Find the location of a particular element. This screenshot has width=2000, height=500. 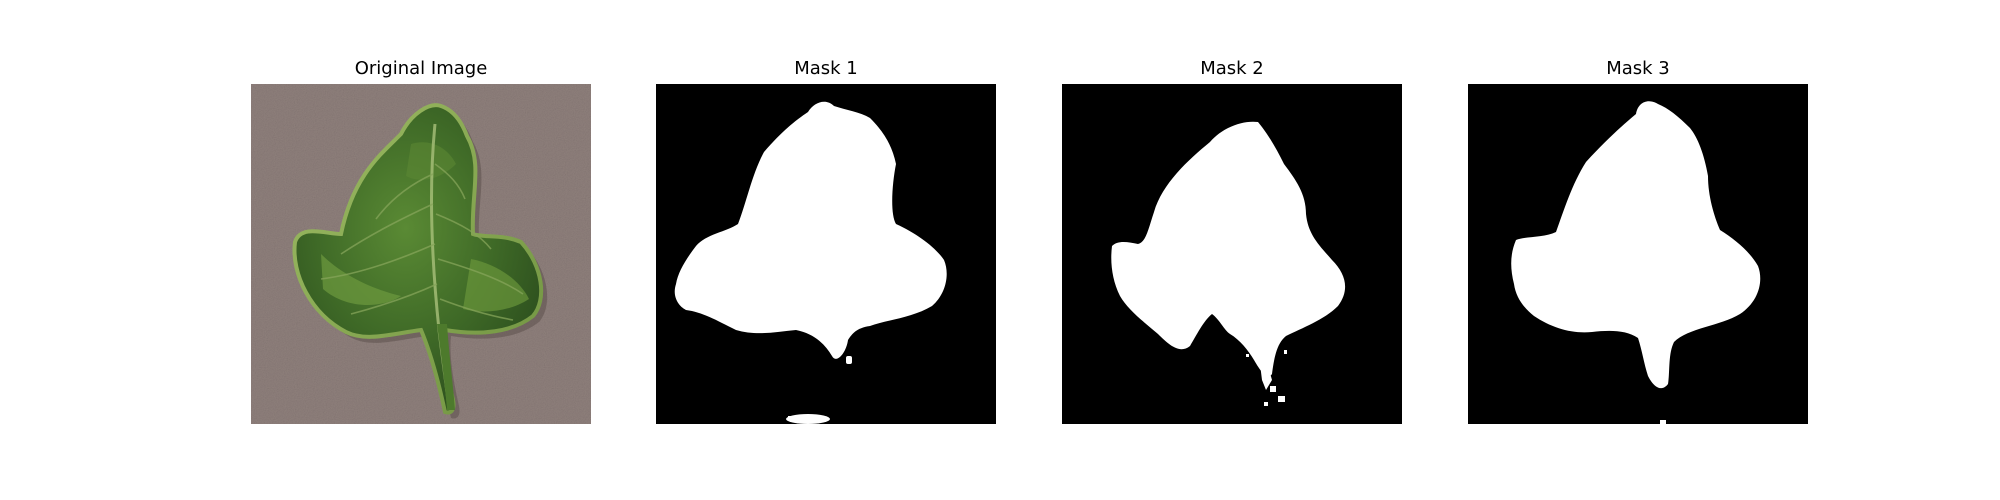

mask-2-image is located at coordinates (1232, 254).